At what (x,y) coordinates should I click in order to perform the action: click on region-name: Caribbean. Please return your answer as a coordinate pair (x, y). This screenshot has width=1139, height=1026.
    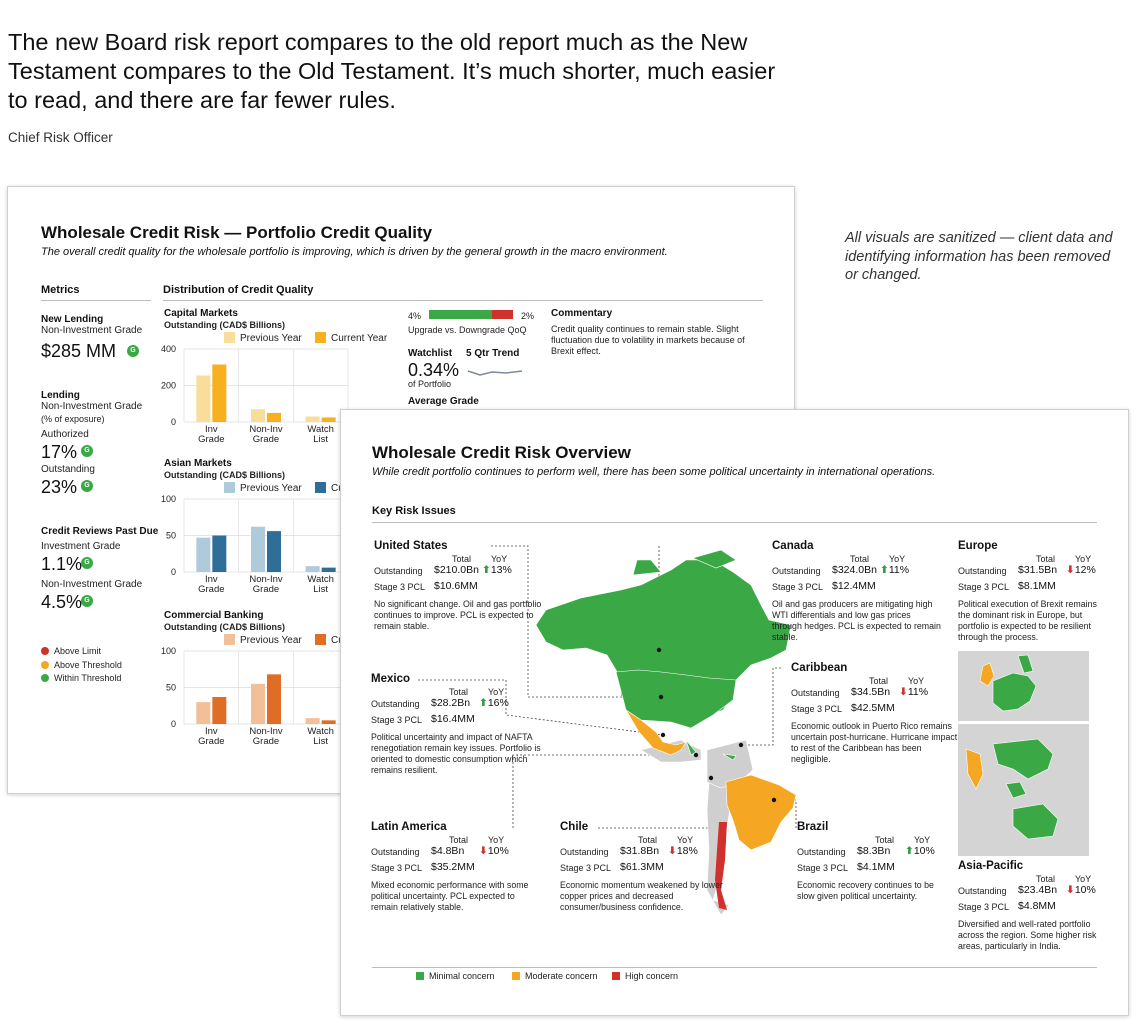
    Looking at the image, I should click on (819, 668).